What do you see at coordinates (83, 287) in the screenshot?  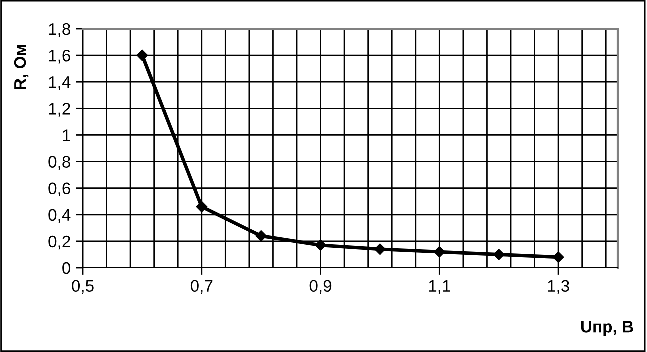 I see `x-tick-label: 0,5` at bounding box center [83, 287].